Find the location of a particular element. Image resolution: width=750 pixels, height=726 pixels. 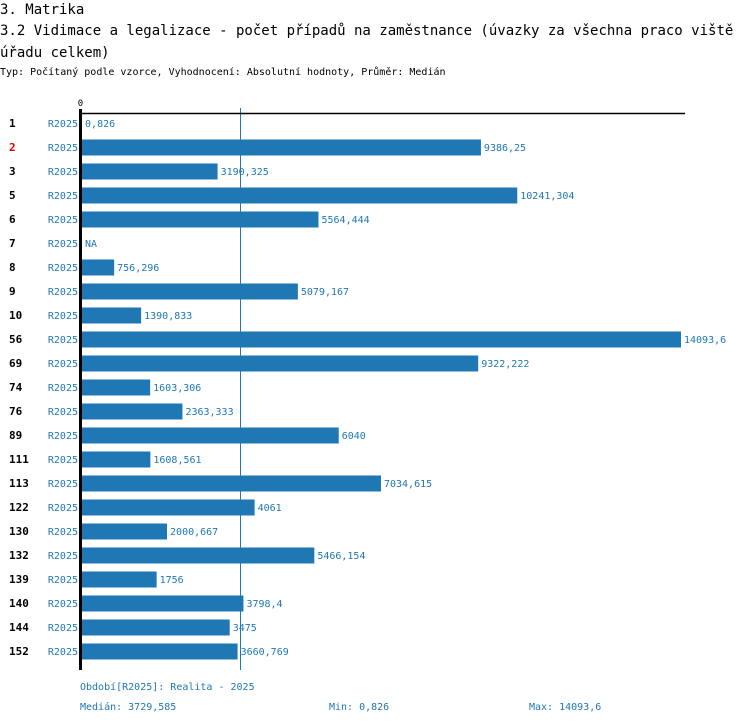

category-label: 10 is located at coordinates (15, 315).